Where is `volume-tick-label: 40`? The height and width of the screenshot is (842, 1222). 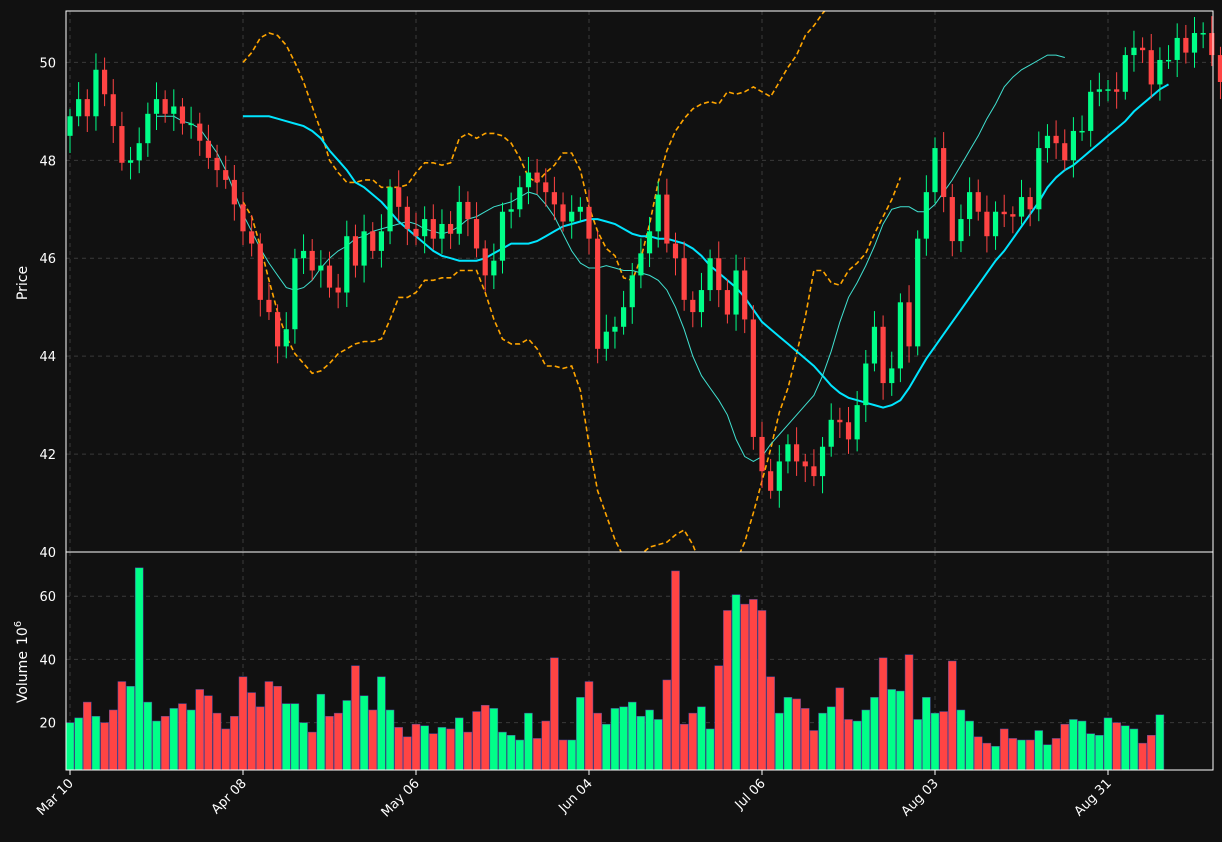 volume-tick-label: 40 is located at coordinates (47, 660).